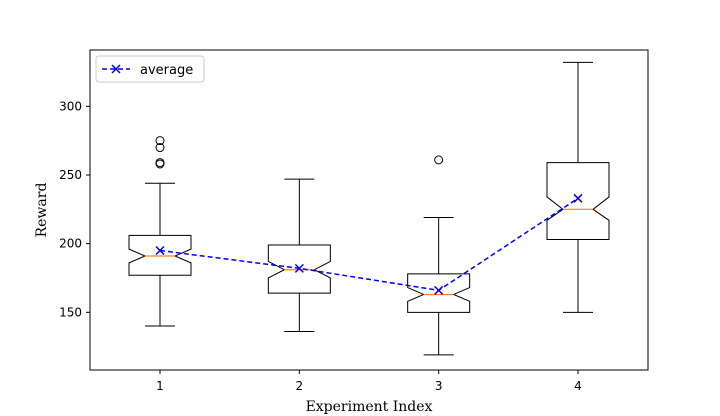  What do you see at coordinates (70, 312) in the screenshot?
I see `y-tick-label: 150` at bounding box center [70, 312].